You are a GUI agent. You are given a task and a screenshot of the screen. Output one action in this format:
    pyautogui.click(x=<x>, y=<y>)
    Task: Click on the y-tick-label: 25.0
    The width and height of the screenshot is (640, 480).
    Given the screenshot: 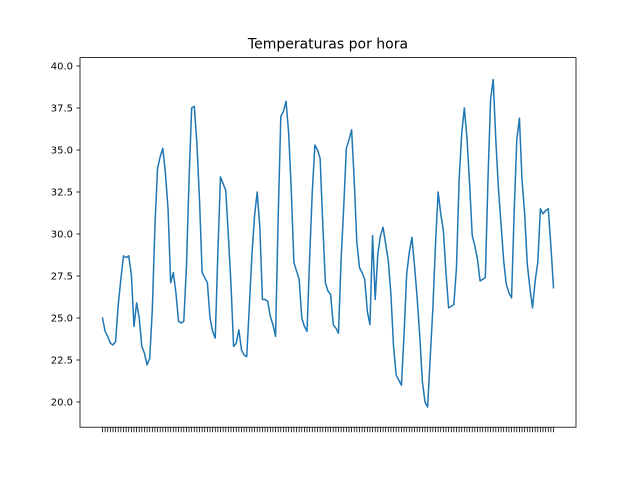 What is the action you would take?
    pyautogui.click(x=62, y=319)
    